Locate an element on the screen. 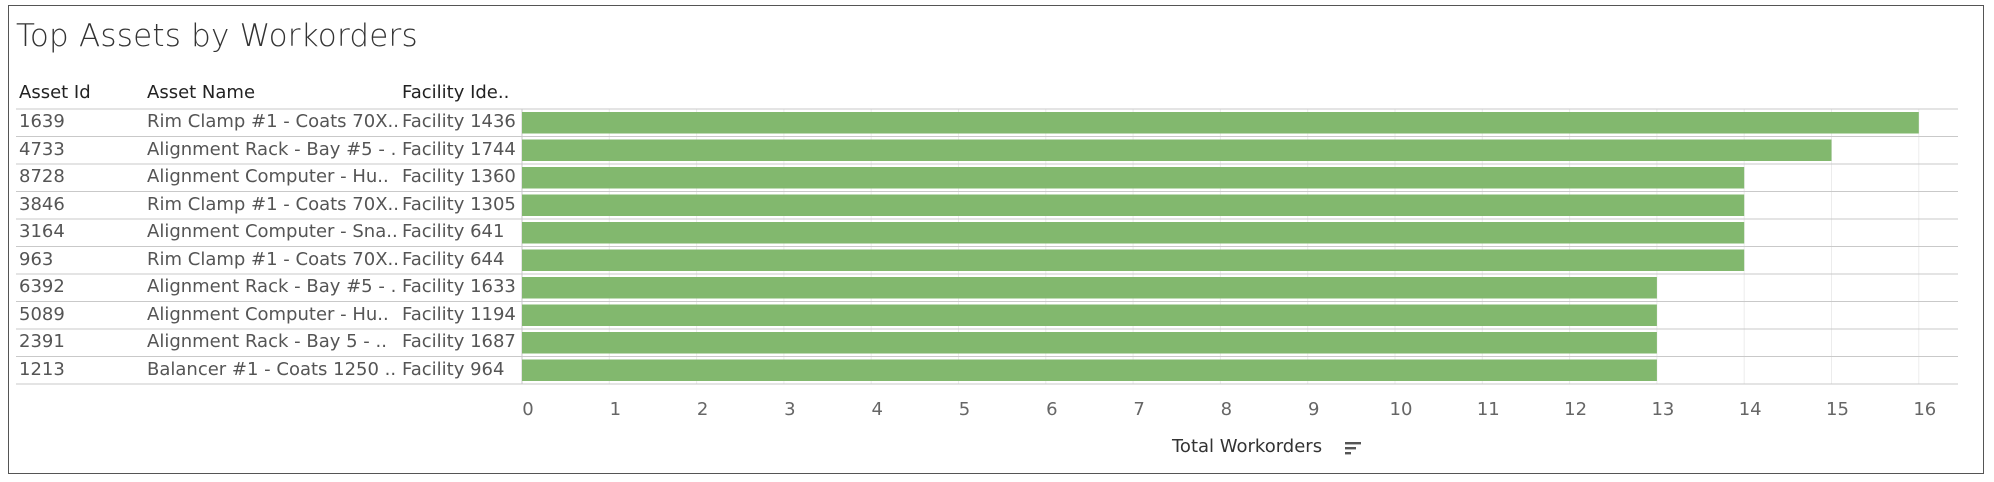 Image resolution: width=1994 pixels, height=482 pixels. asset-id-cell: 3164 is located at coordinates (42, 231).